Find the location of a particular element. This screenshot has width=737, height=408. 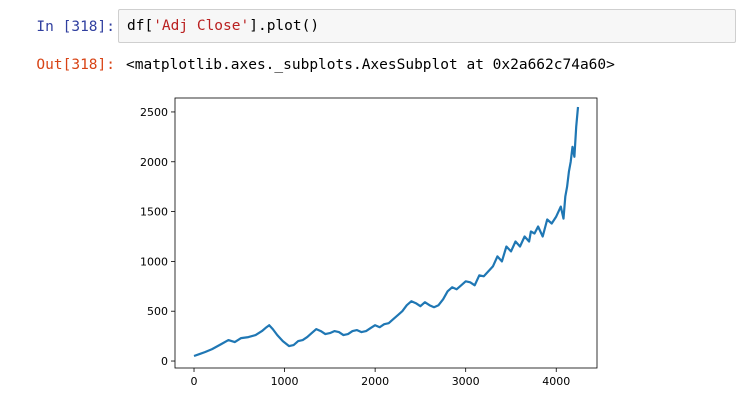

y-tick-label: 500 is located at coordinates (157, 311).